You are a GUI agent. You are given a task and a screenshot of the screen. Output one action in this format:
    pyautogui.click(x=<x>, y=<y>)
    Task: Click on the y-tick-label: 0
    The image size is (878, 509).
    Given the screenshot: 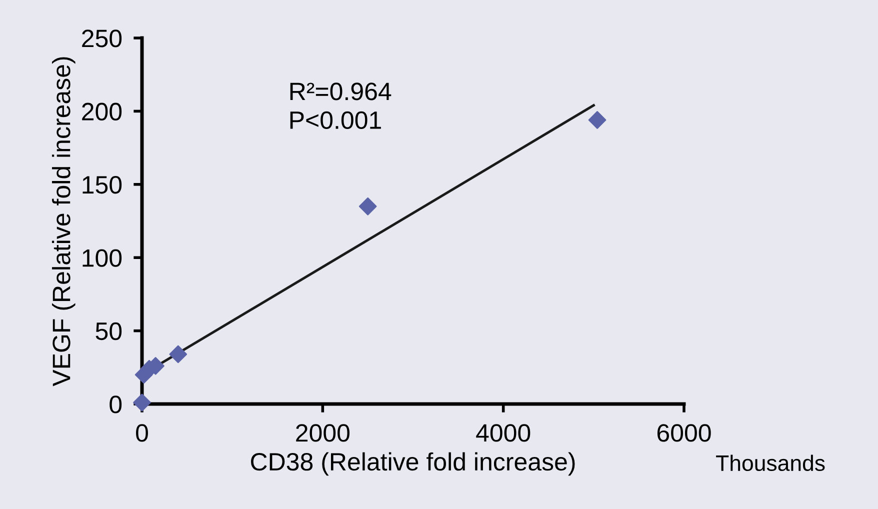 What is the action you would take?
    pyautogui.click(x=116, y=405)
    